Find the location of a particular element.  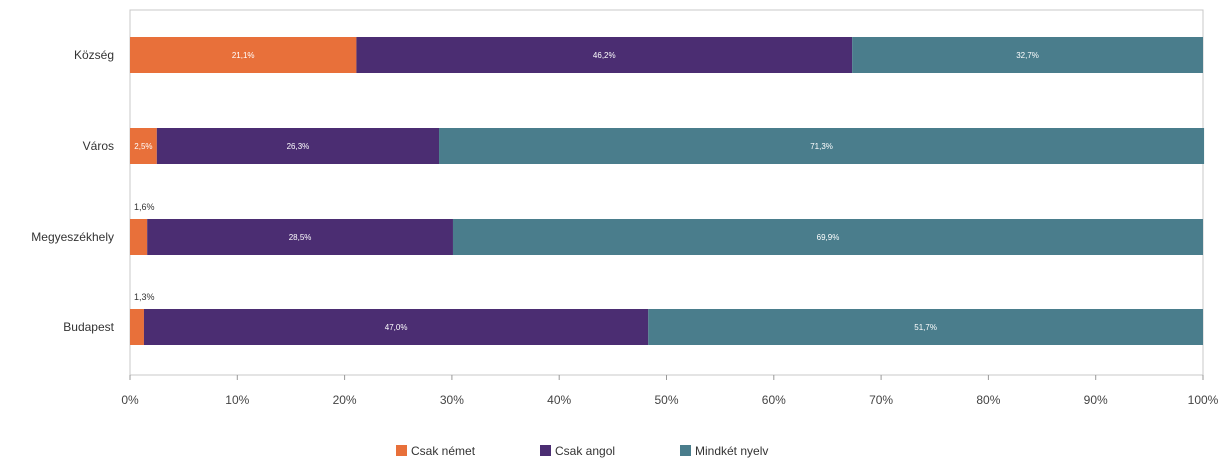

bar-data-label: 47,0% is located at coordinates (396, 327).